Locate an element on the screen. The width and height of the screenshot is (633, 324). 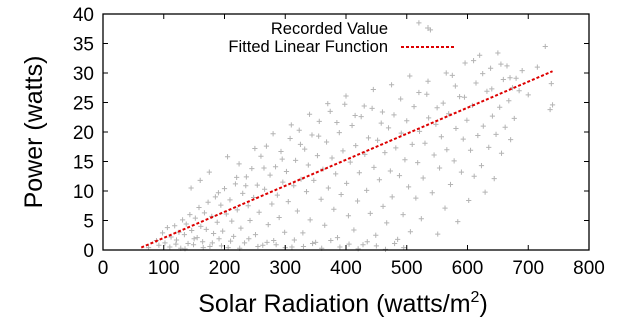
legend-label-recorded: Recorded Value is located at coordinates (329, 29).